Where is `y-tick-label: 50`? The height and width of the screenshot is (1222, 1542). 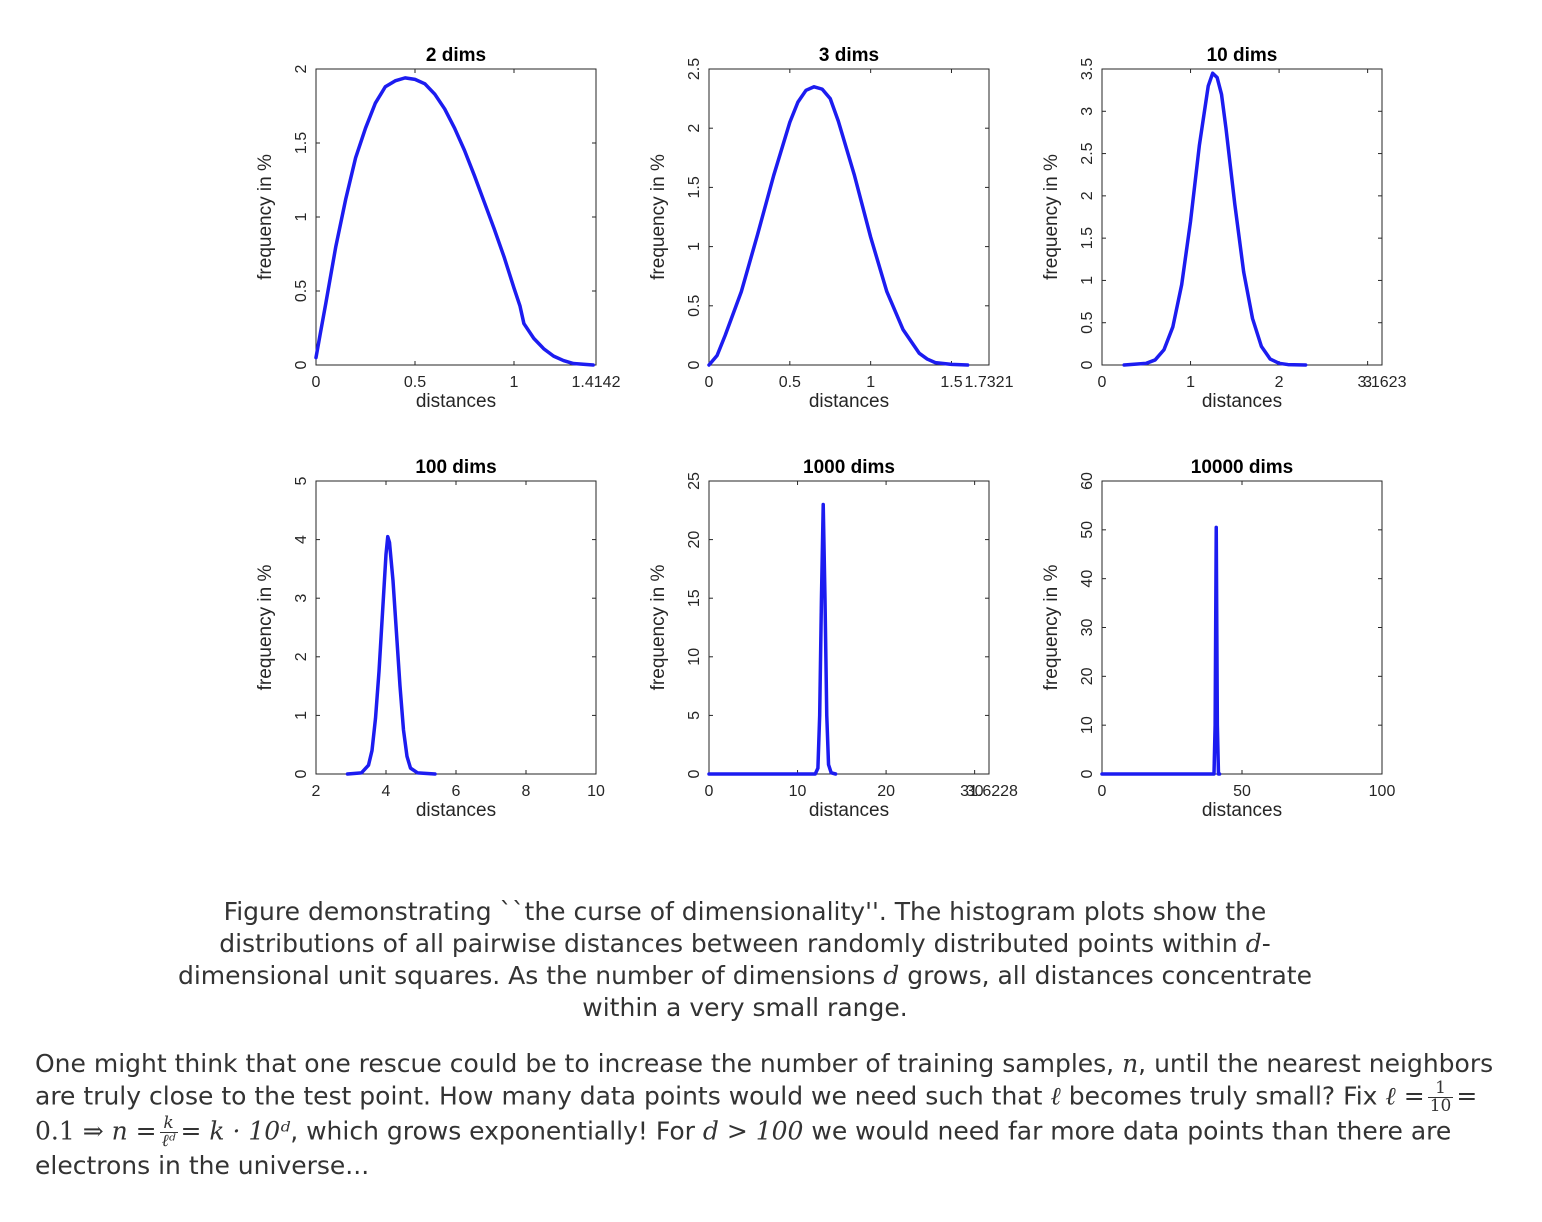 y-tick-label: 50 is located at coordinates (1087, 530).